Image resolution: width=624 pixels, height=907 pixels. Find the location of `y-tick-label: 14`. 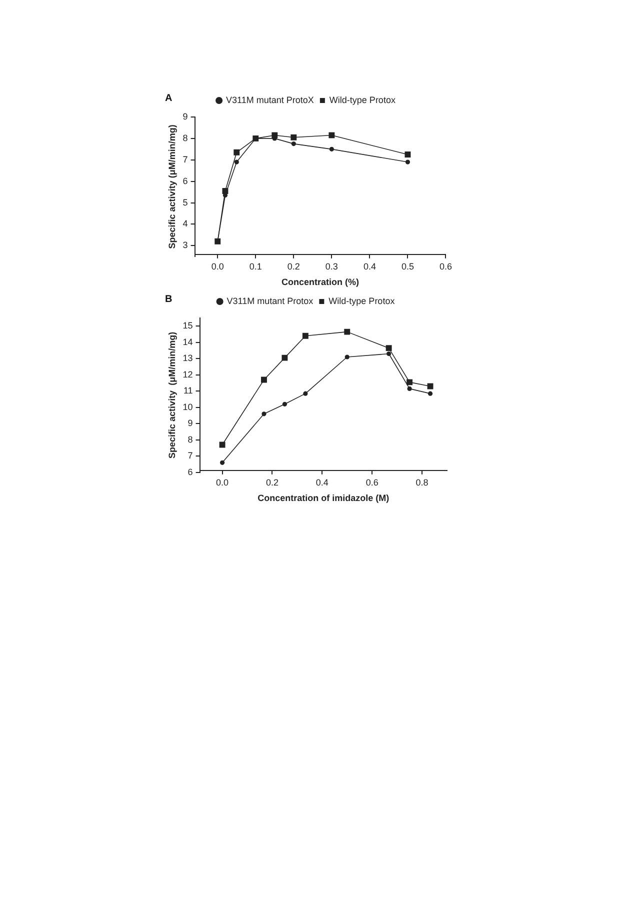

y-tick-label: 14 is located at coordinates (187, 341).